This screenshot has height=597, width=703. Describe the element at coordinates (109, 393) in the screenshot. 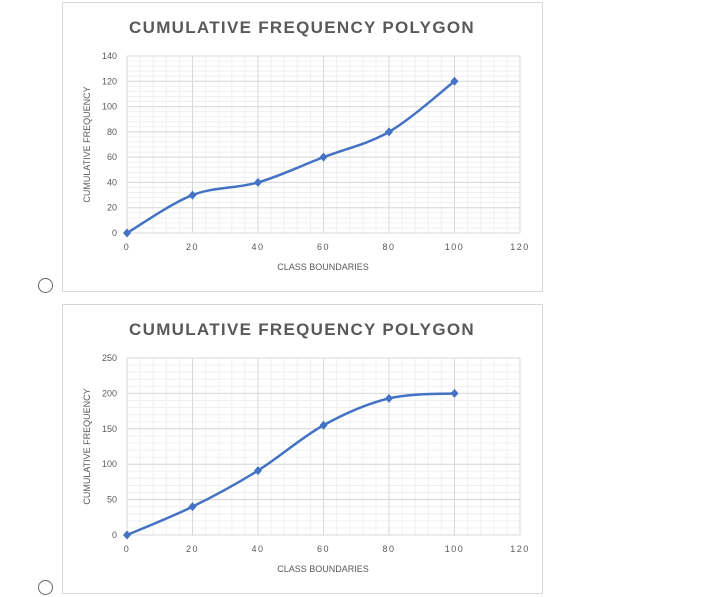

I see `y-tick-label: 200` at that location.